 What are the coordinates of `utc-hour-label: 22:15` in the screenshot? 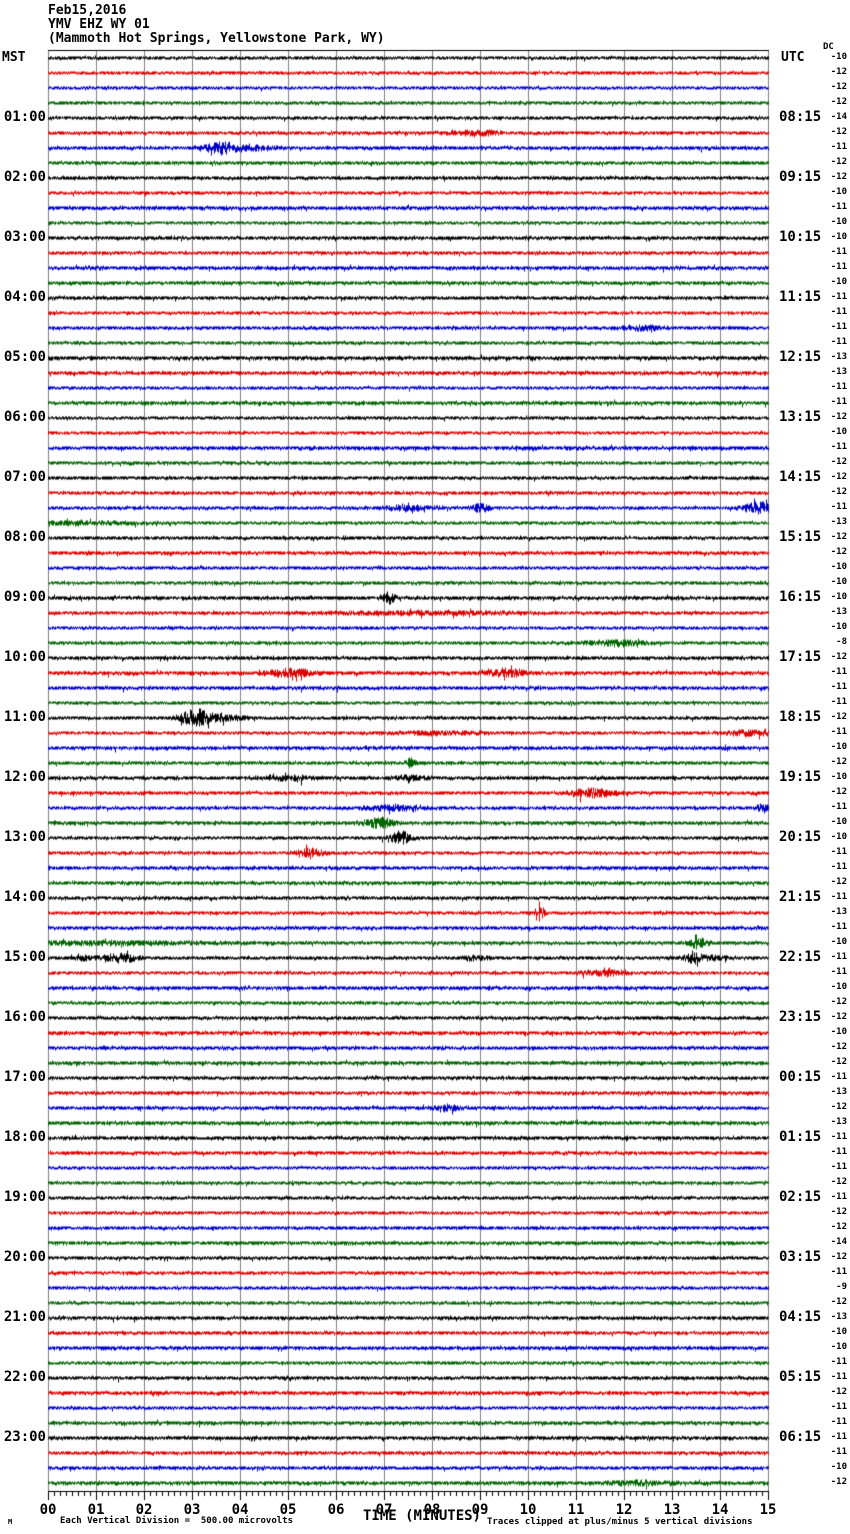 It's located at (800, 957).